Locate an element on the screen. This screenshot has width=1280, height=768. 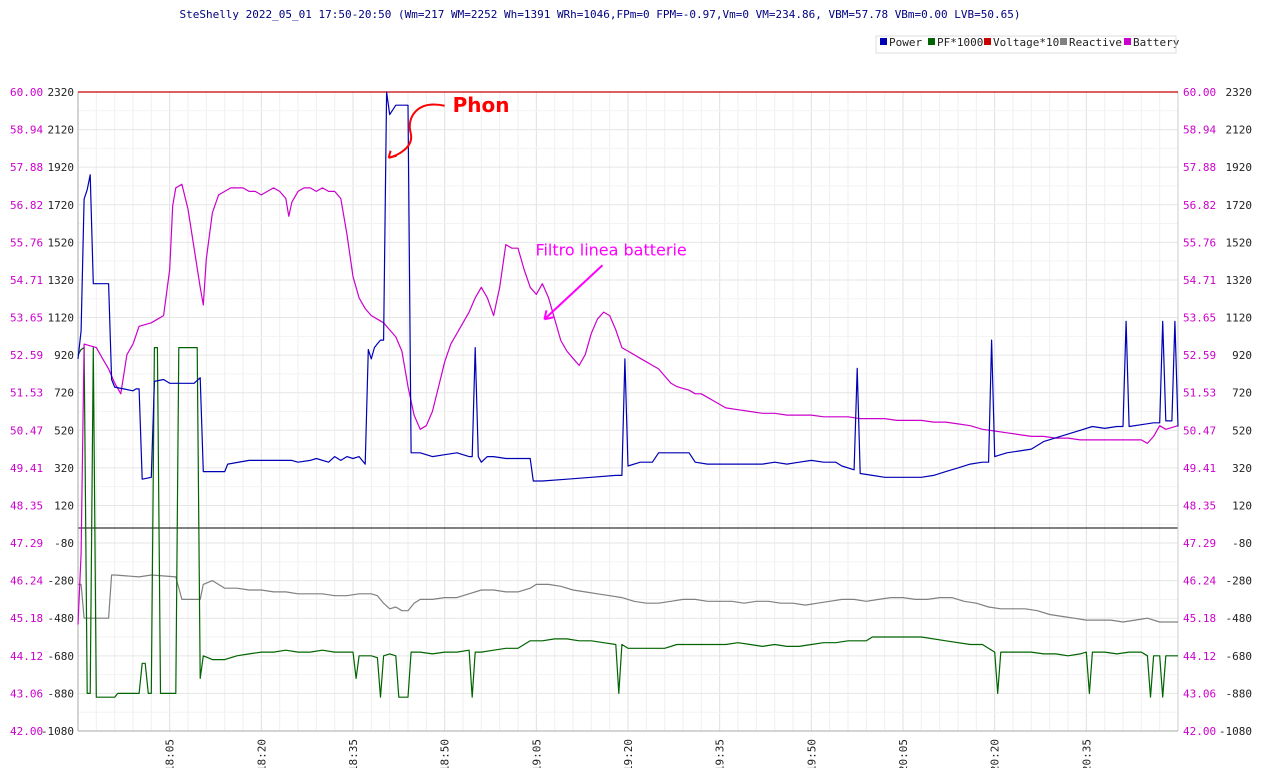
y-left-power-tick: 520 is located at coordinates (64, 430).